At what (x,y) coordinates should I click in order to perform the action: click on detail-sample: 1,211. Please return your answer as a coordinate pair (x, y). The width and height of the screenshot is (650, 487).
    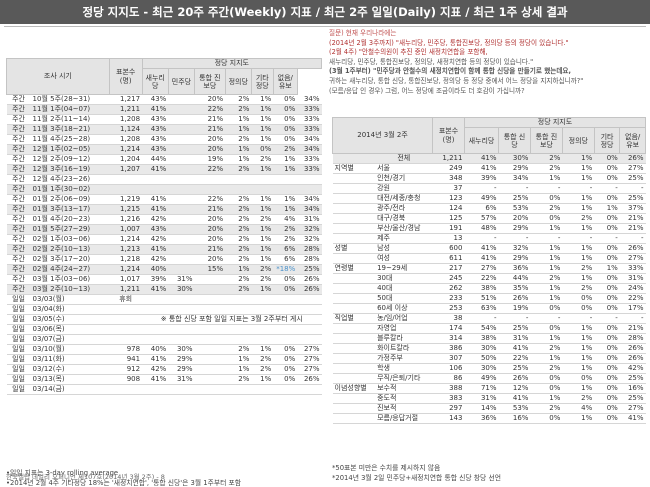
    Looking at the image, I should click on (448, 158).